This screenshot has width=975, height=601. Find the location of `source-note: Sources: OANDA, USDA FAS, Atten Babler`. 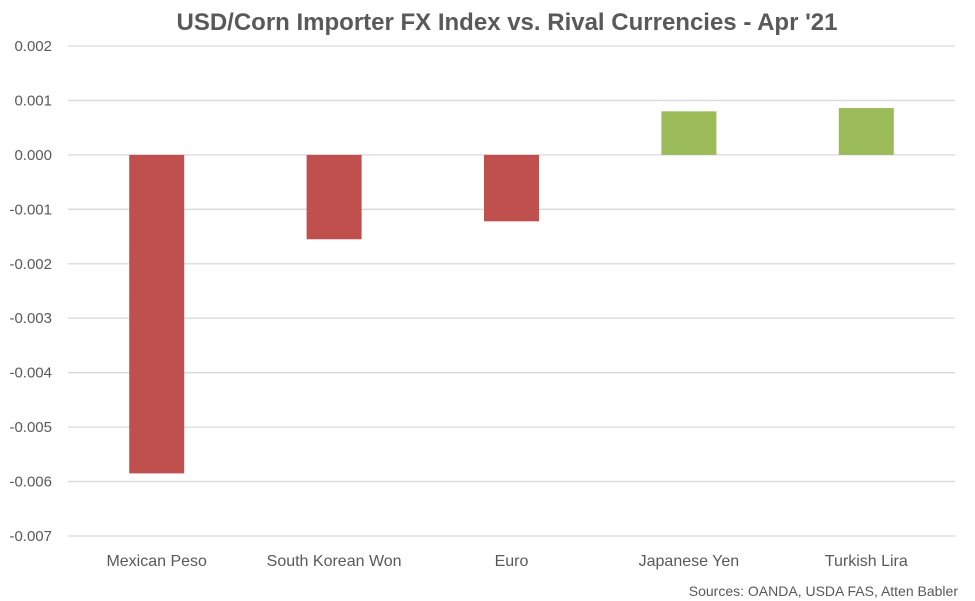

source-note: Sources: OANDA, USDA FAS, Atten Babler is located at coordinates (824, 591).